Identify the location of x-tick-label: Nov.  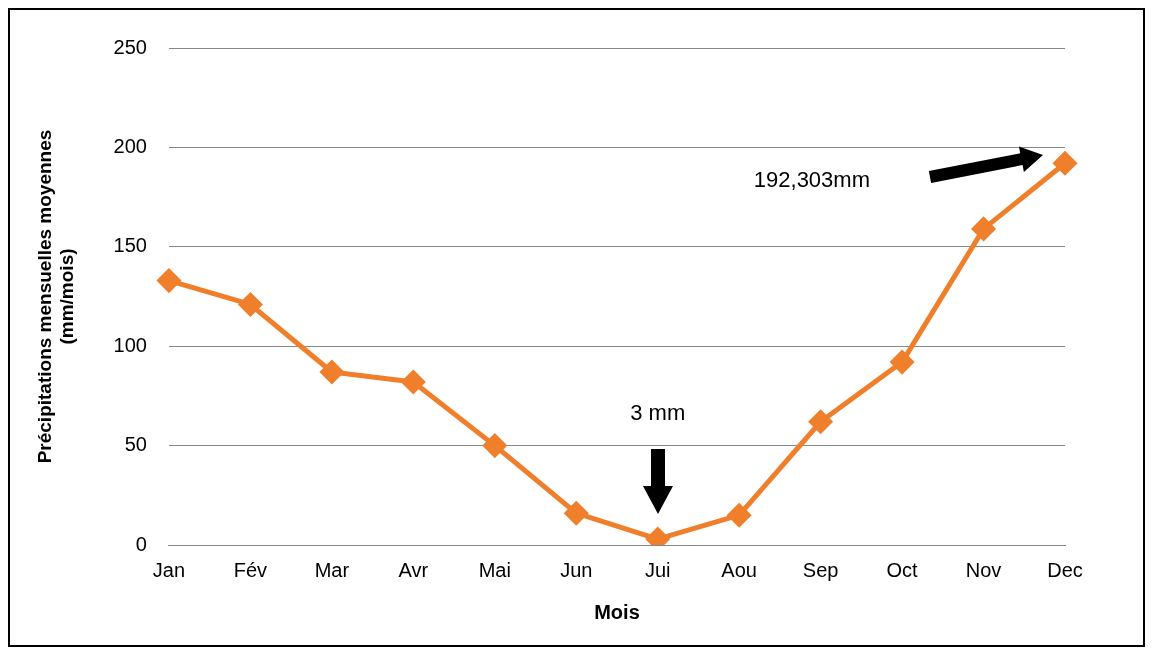
(983, 569).